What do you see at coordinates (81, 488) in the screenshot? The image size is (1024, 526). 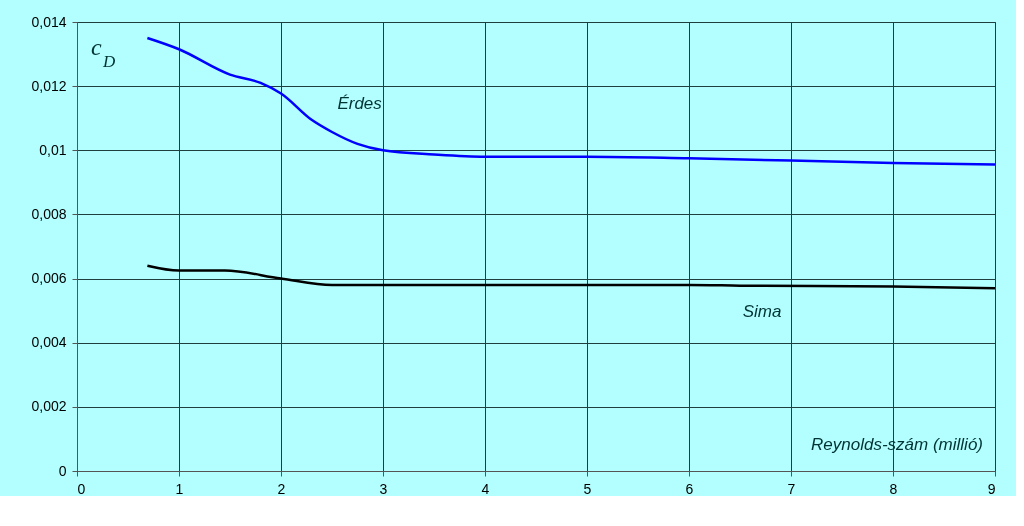 I see `x-tick-label: 0` at bounding box center [81, 488].